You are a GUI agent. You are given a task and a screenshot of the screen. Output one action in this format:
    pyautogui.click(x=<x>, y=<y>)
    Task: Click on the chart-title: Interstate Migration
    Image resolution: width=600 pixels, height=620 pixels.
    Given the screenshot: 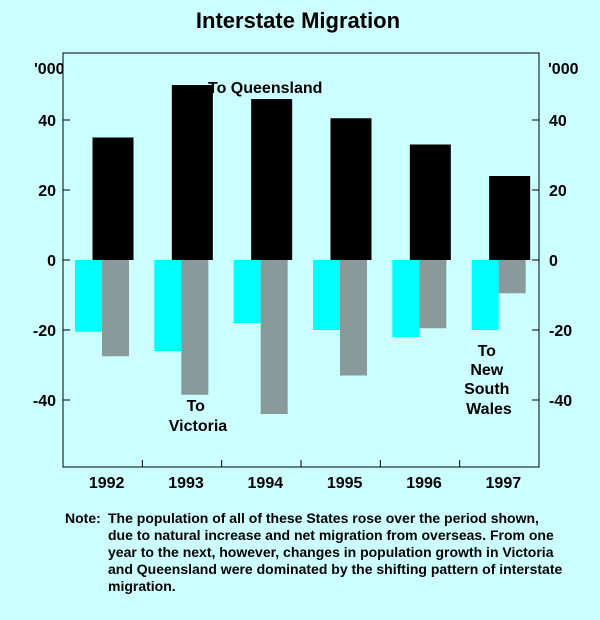 What is the action you would take?
    pyautogui.click(x=298, y=20)
    